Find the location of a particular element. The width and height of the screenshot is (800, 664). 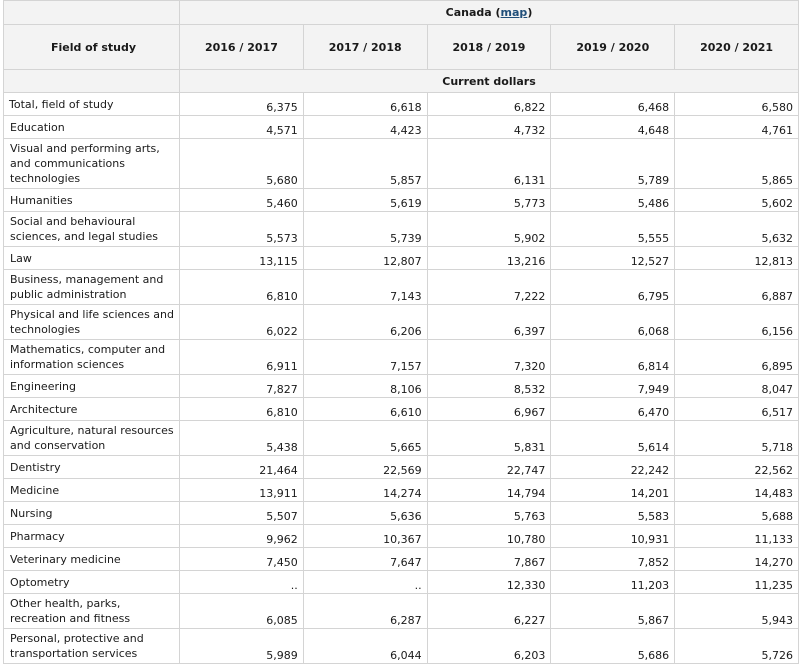

table-row: Nursing 5,507 5,636 5,763 5,583 5,688 is located at coordinates (401, 513).